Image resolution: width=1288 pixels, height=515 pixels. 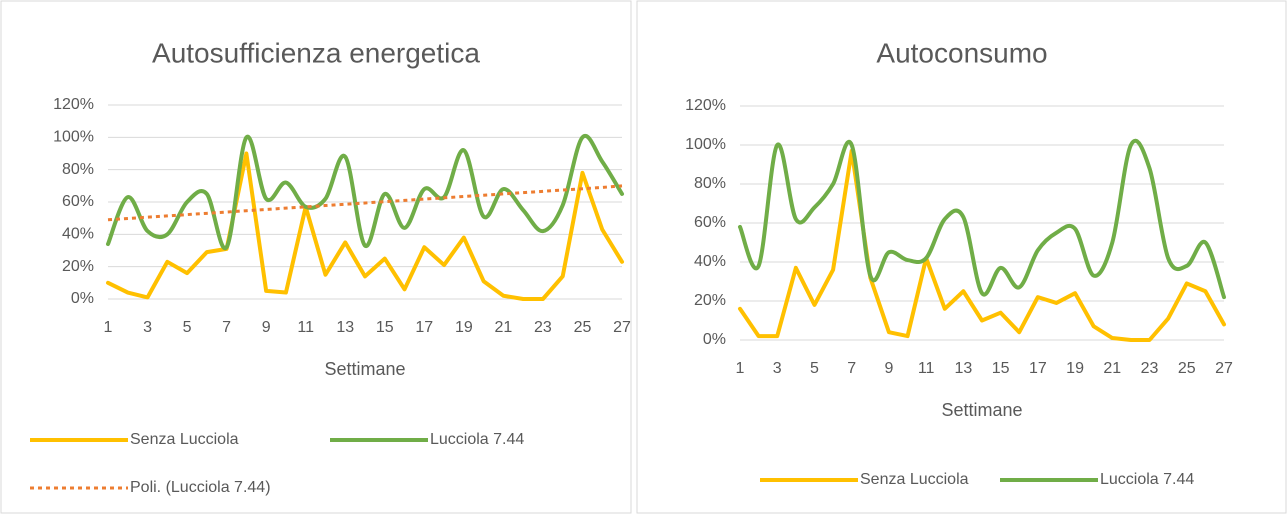 What do you see at coordinates (316, 52) in the screenshot?
I see `chart-title: Autosufficienza energetica` at bounding box center [316, 52].